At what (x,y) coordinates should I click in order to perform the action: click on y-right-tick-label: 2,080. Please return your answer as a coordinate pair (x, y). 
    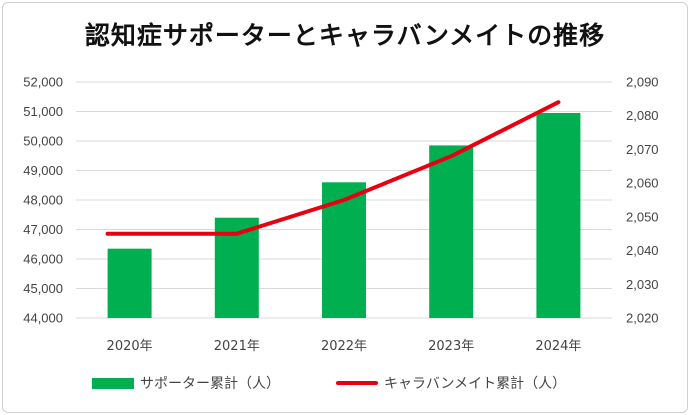
    Looking at the image, I should click on (642, 115).